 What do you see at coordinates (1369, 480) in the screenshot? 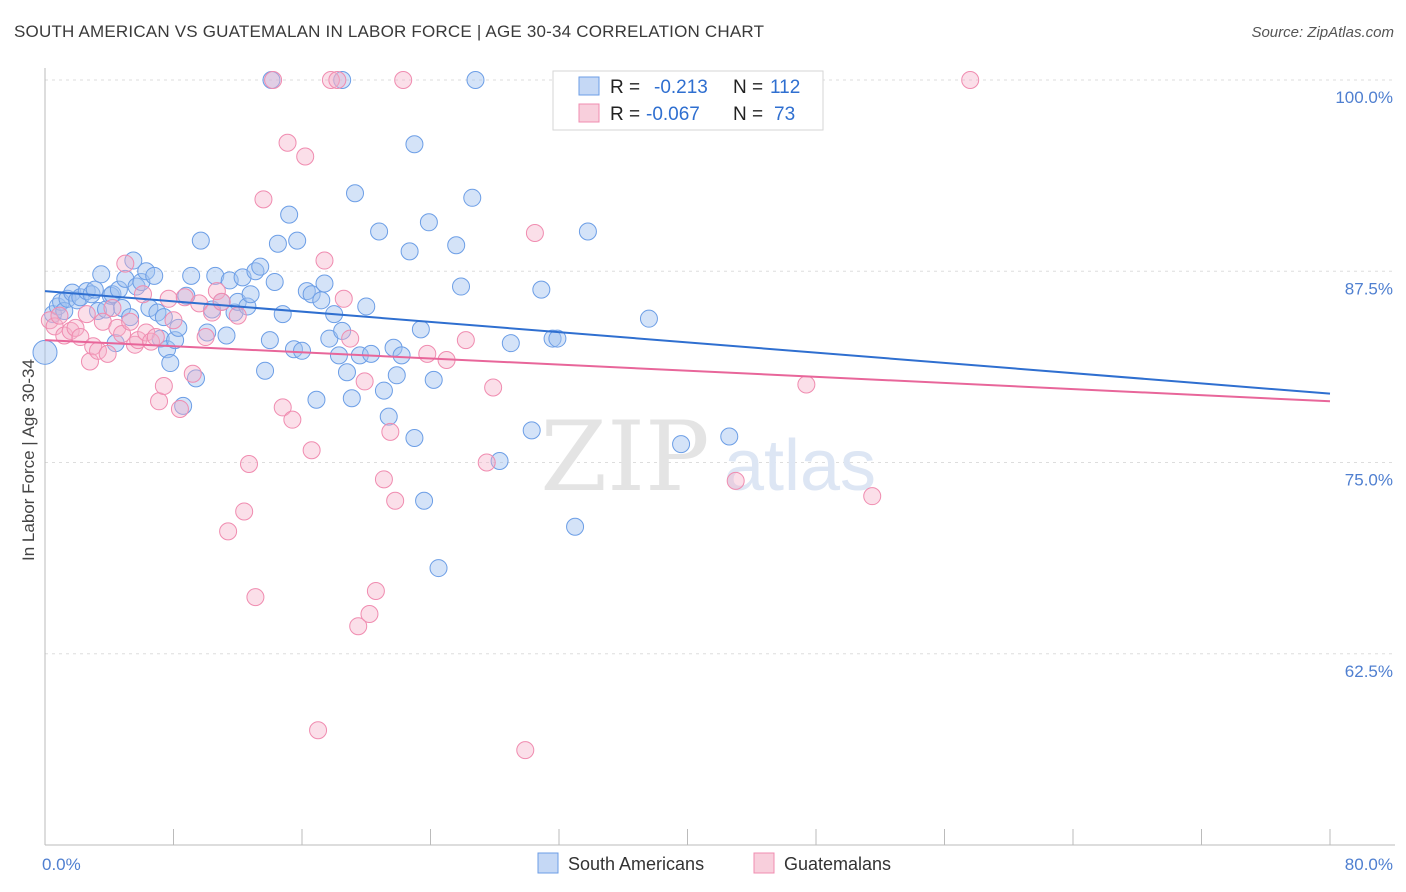
I see `y-tick-label-1: 75.0%` at bounding box center [1369, 480].